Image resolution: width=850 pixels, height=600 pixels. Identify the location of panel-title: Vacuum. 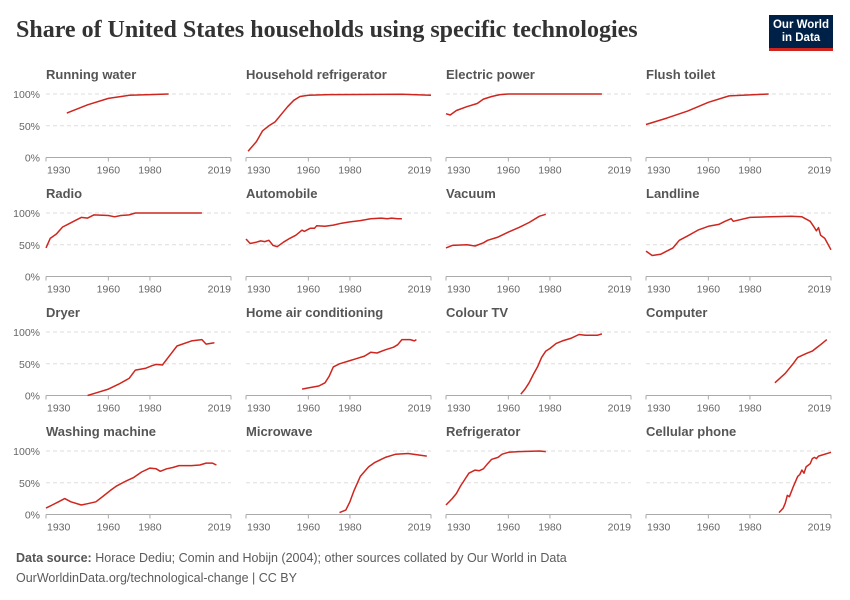
(471, 193).